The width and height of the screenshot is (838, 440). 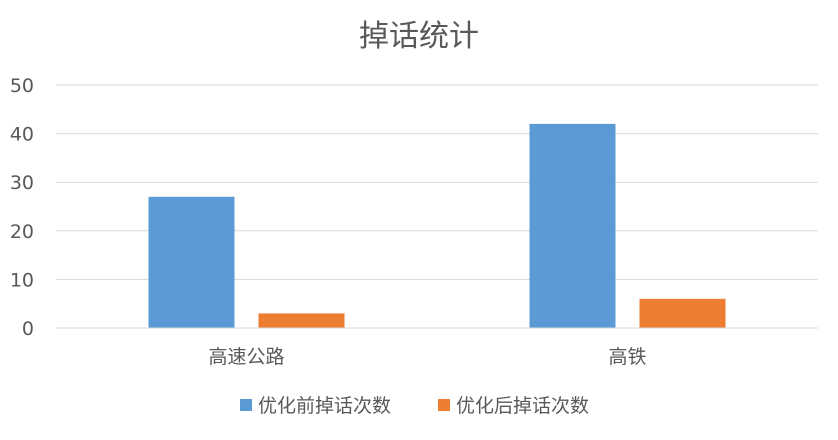 I want to click on x-tick-label: 高速公路, so click(x=246, y=357).